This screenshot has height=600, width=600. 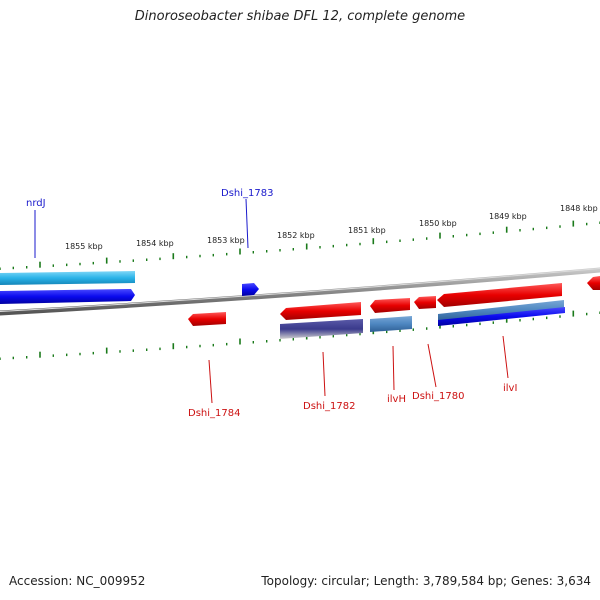 What do you see at coordinates (210, 381) in the screenshot?
I see `Dshi_1784-leader` at bounding box center [210, 381].